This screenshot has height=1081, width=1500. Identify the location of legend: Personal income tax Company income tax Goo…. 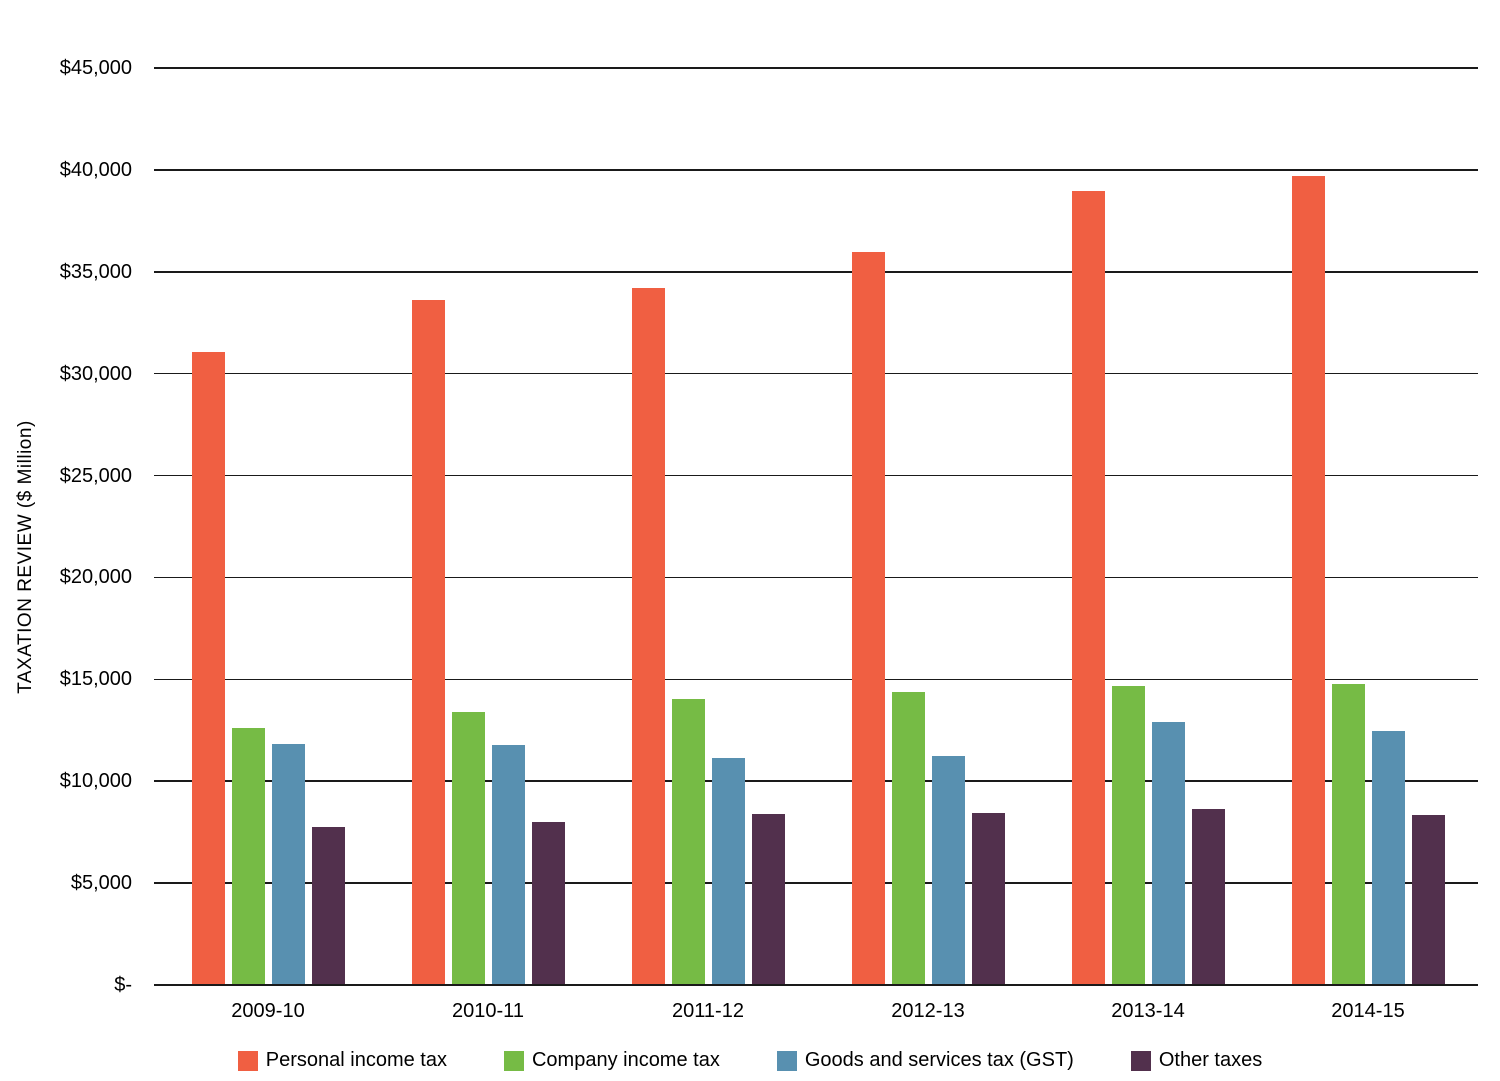
(750, 1060).